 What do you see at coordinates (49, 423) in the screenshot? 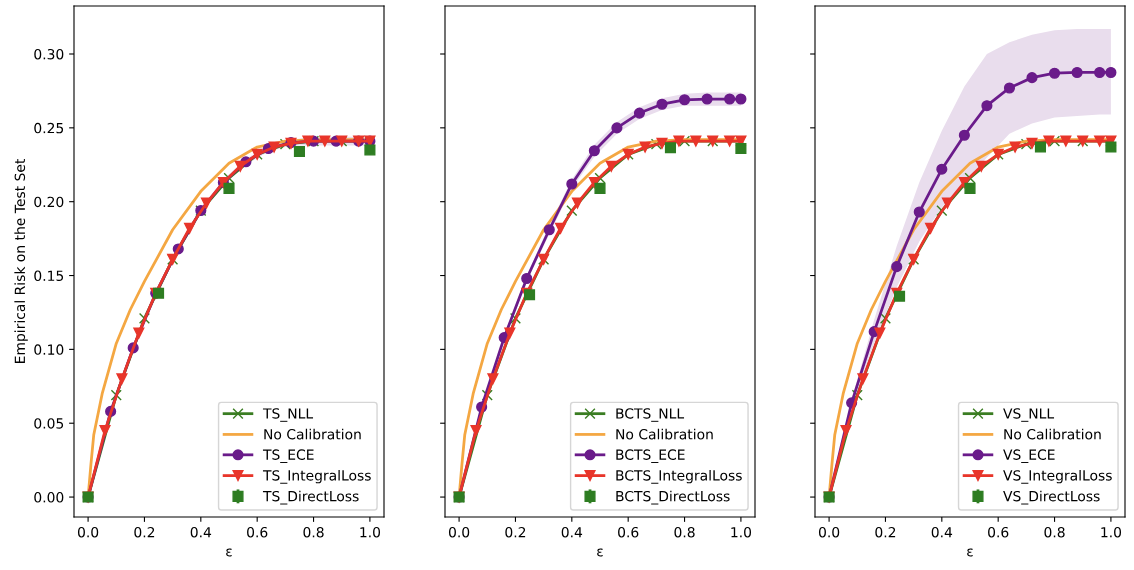
I see `y-tick-label: 0.05` at bounding box center [49, 423].